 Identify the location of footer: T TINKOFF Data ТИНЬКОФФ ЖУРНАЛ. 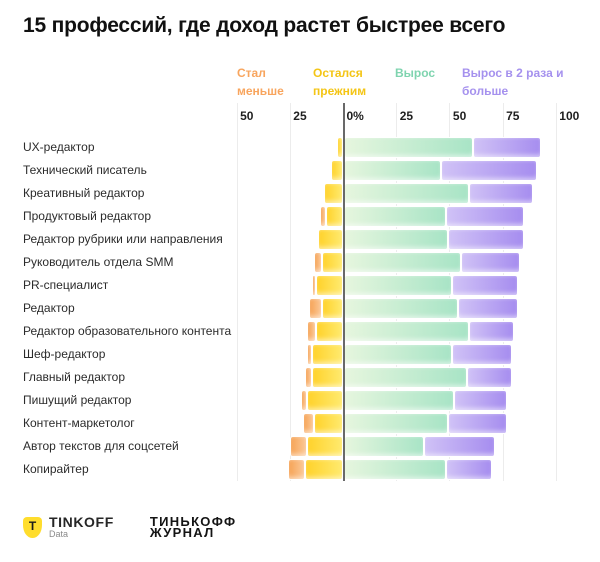
(129, 527).